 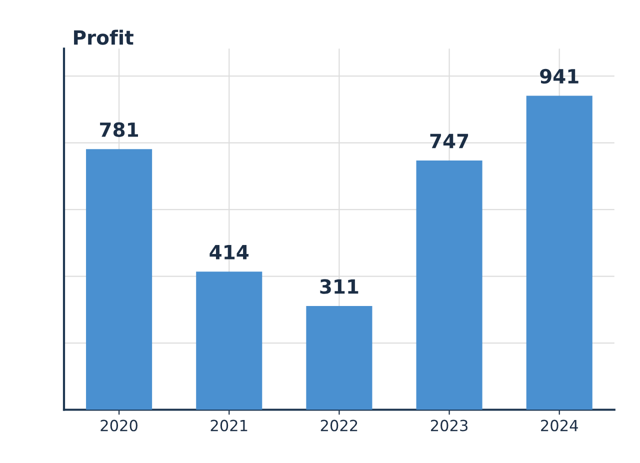 I want to click on data-label: 747, so click(x=449, y=141).